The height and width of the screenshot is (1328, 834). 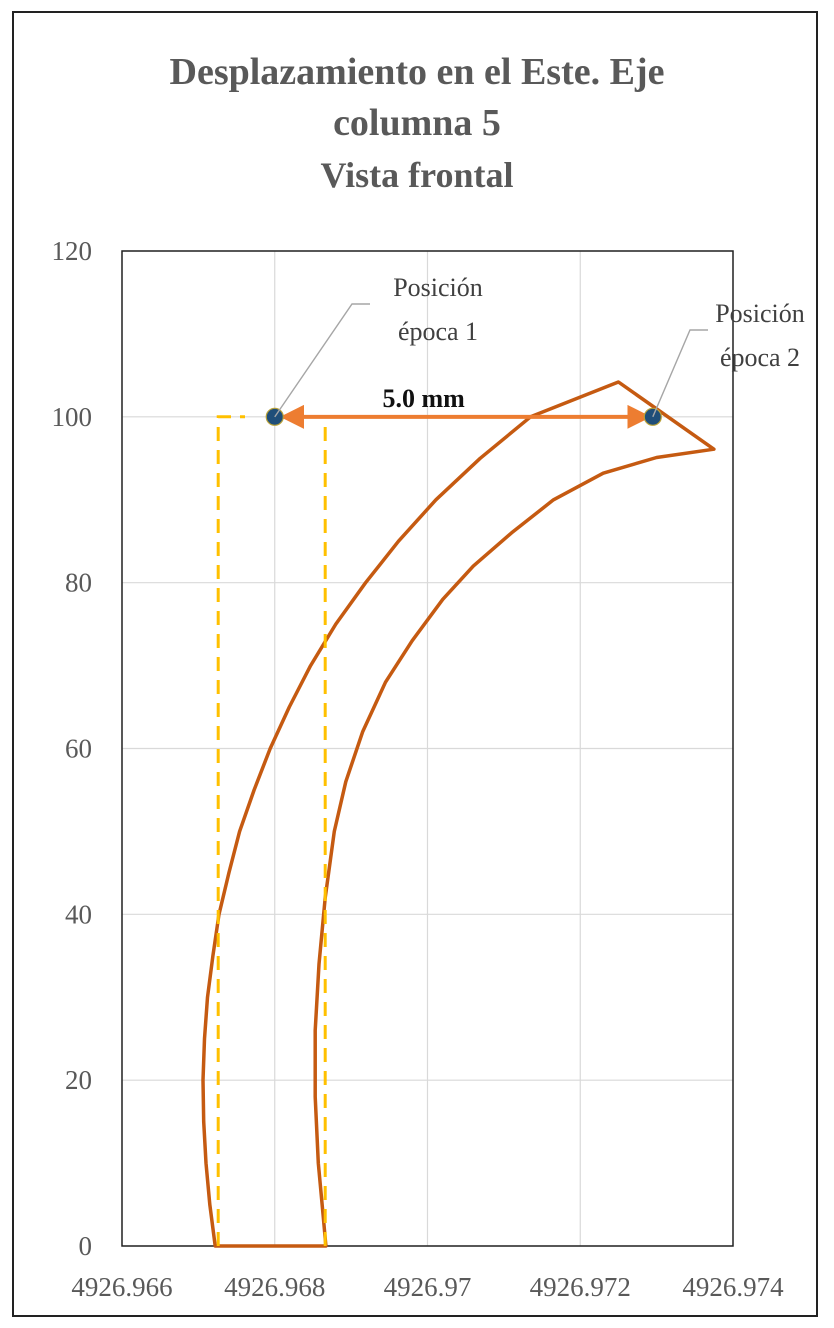 I want to click on chart-title-line-1: Desplazamiento en el Este. Eje, so click(x=417, y=72).